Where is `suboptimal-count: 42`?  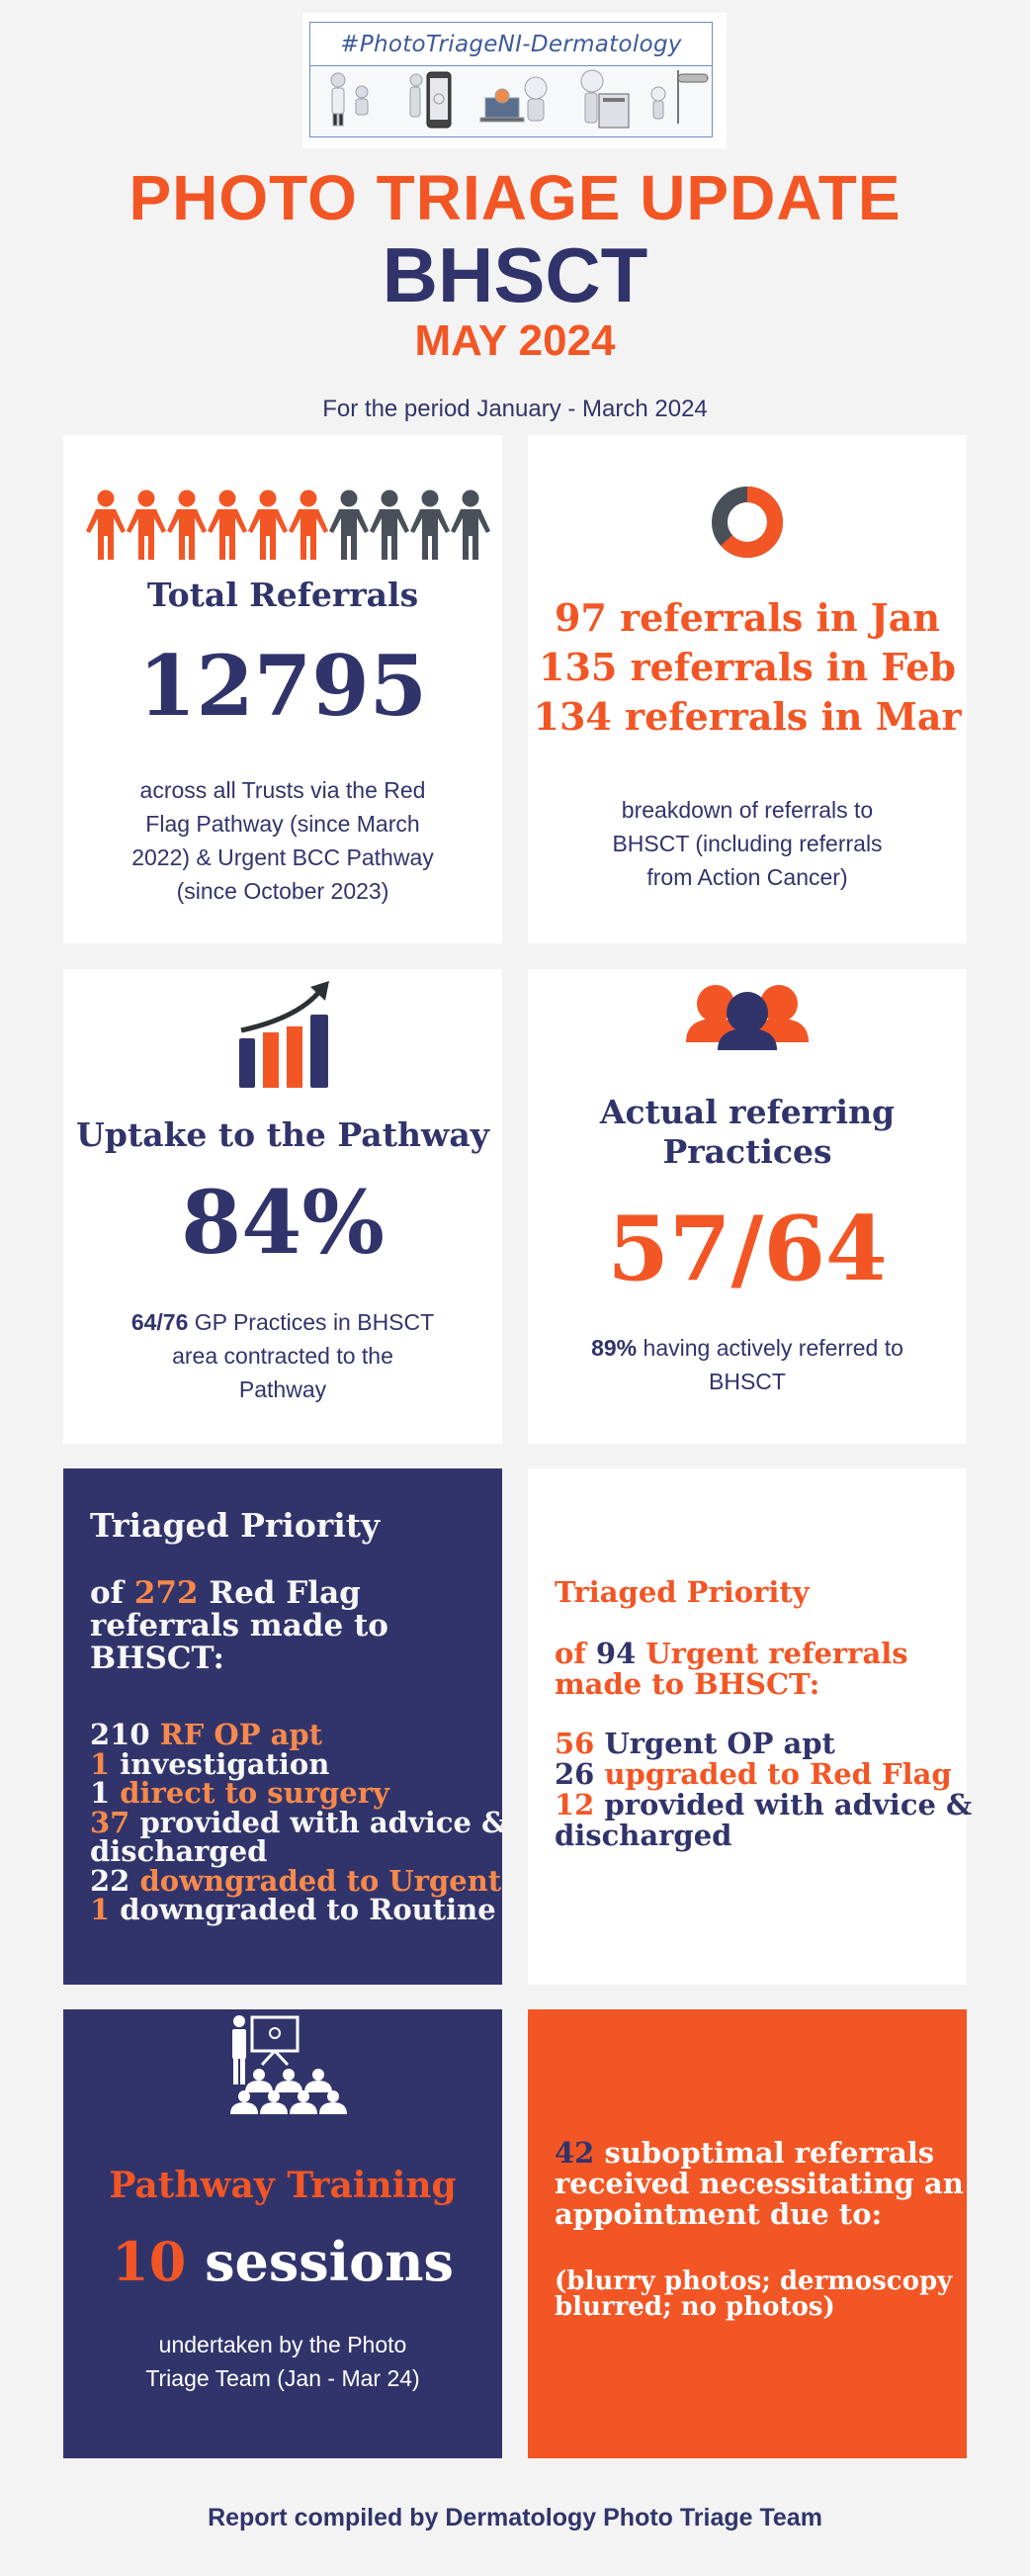
suboptimal-count: 42 is located at coordinates (575, 2153).